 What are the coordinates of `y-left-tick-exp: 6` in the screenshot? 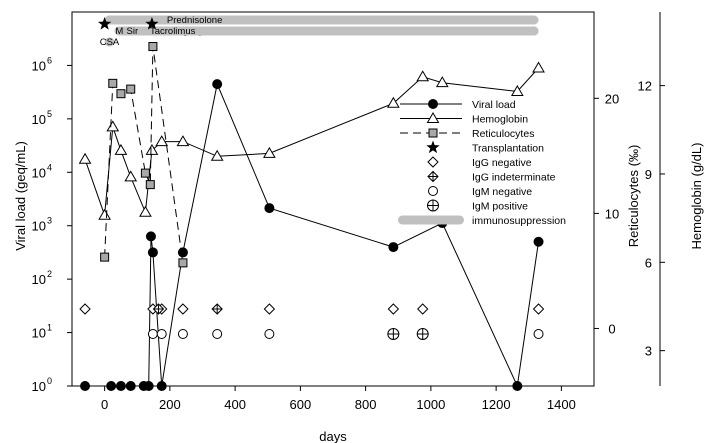 It's located at (49, 60).